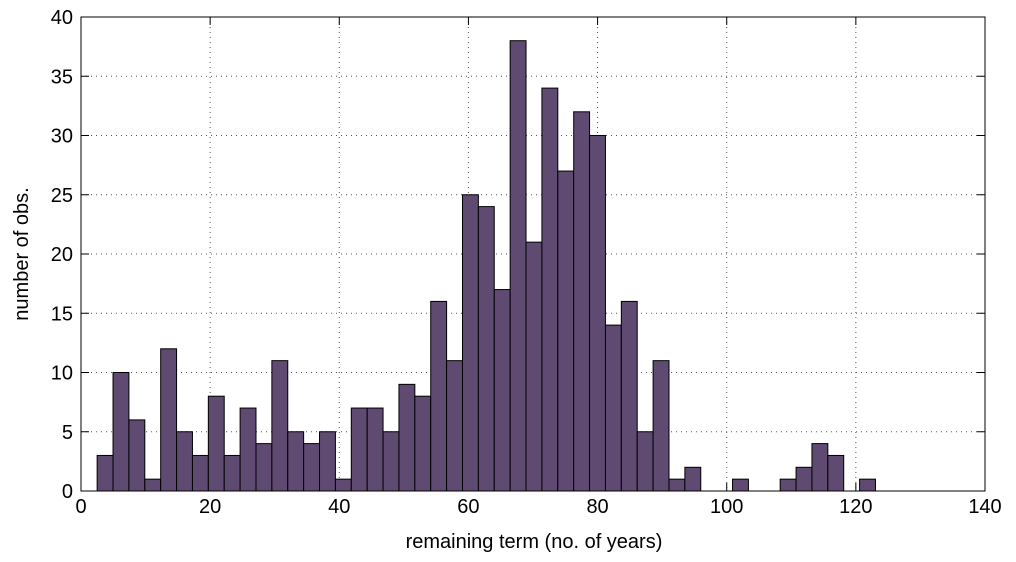 This screenshot has height=562, width=1016. What do you see at coordinates (22, 253) in the screenshot?
I see `y-axis-label: number of obs.` at bounding box center [22, 253].